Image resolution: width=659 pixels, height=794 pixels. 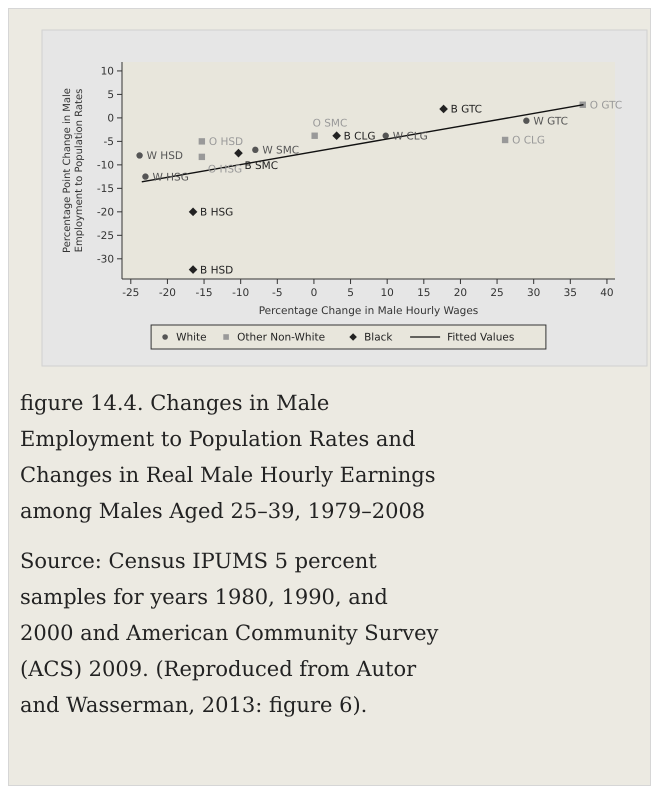 What do you see at coordinates (110, 118) in the screenshot?
I see `y-tick-label: 0` at bounding box center [110, 118].